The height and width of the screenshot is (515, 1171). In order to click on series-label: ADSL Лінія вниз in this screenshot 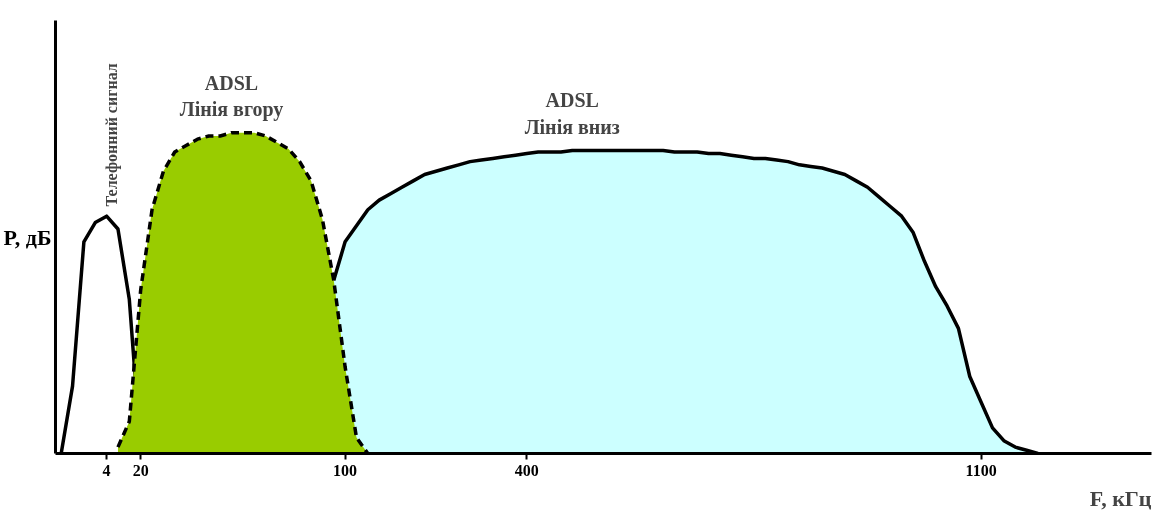, I will do `click(572, 113)`.